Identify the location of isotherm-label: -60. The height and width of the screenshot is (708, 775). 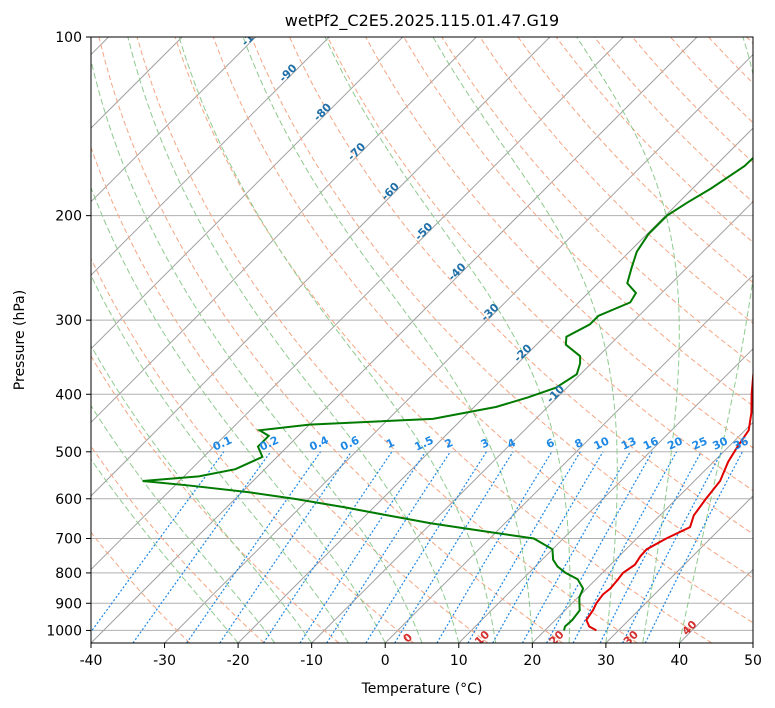
(390, 191).